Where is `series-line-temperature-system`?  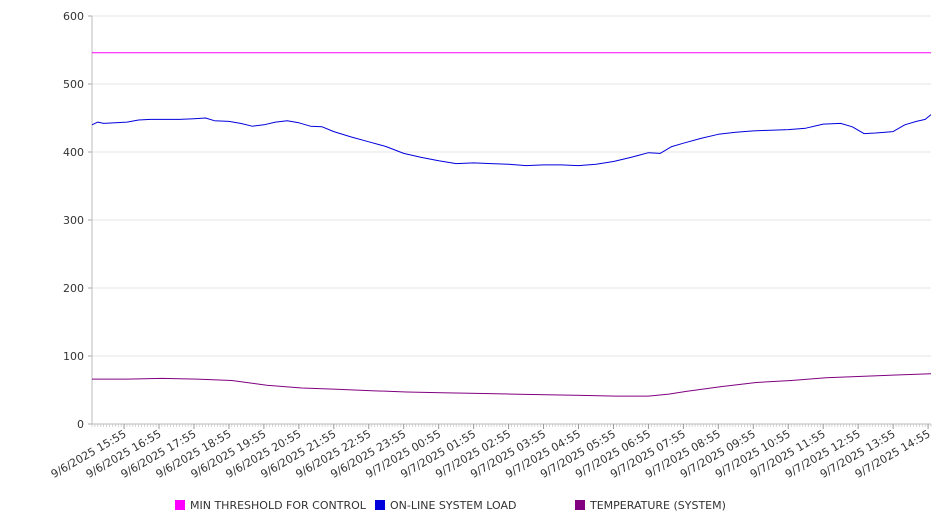
series-line-temperature-system is located at coordinates (512, 385).